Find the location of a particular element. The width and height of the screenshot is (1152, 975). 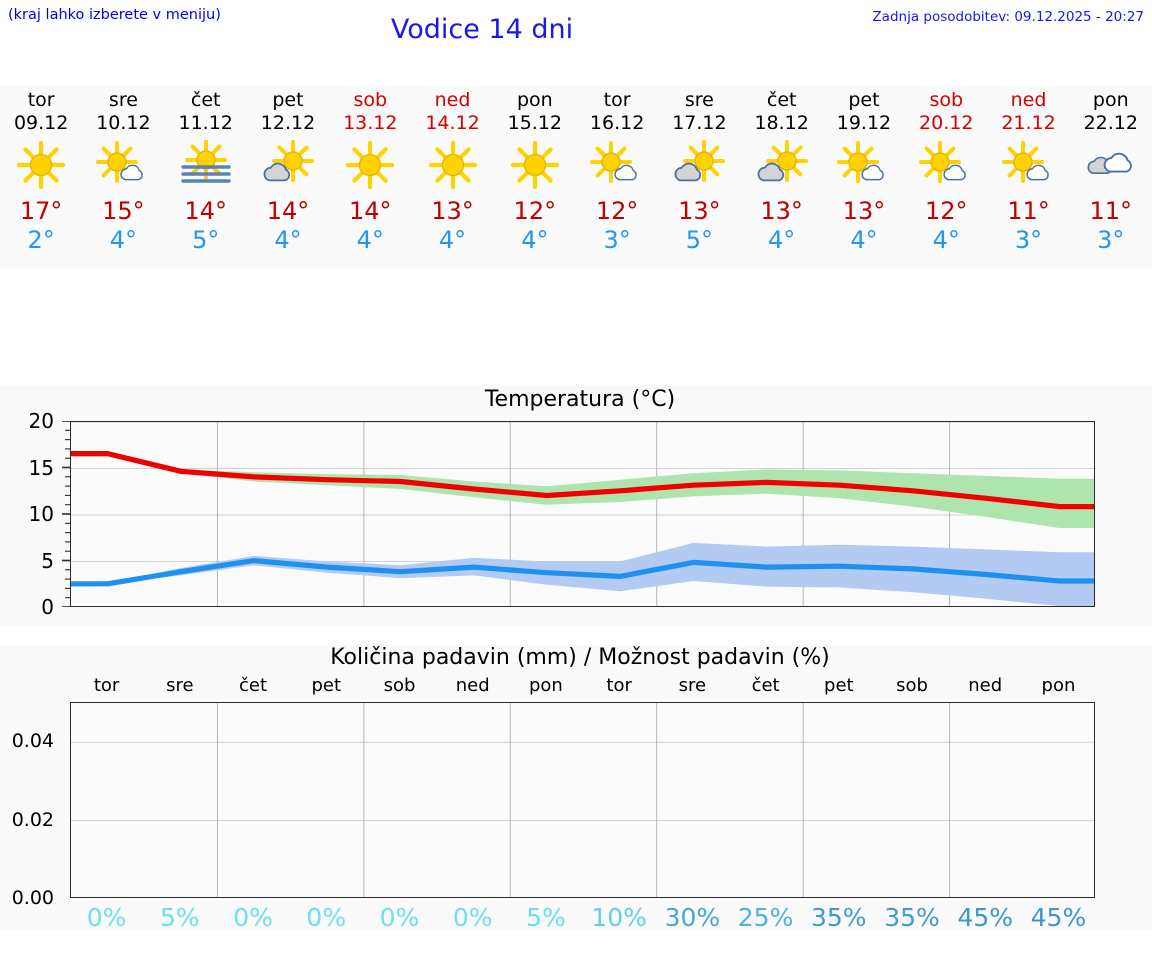

day-date: 11.12 is located at coordinates (205, 123).